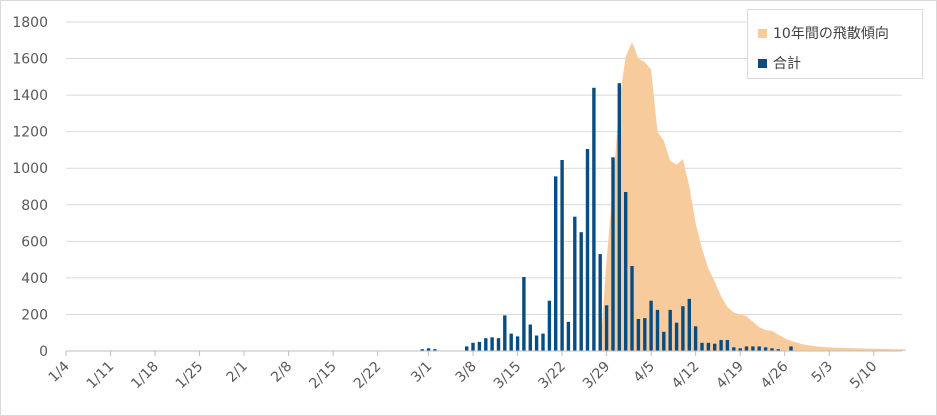  I want to click on x-tick-label: 5/10, so click(864, 376).